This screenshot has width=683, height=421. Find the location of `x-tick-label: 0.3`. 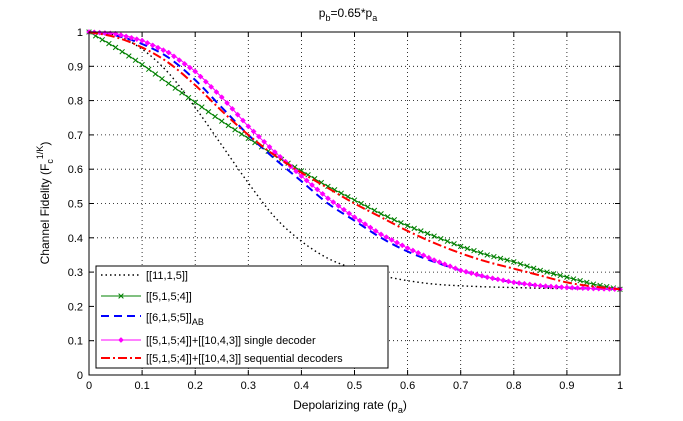

x-tick-label: 0.3 is located at coordinates (248, 386).